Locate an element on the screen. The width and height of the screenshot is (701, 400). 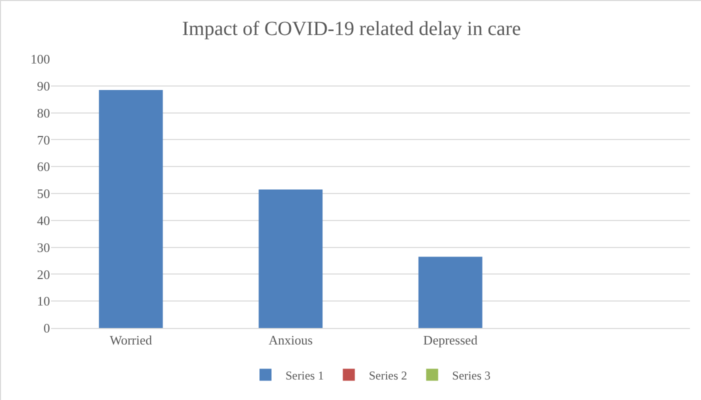
y-tick-label: 90 is located at coordinates (43, 86).